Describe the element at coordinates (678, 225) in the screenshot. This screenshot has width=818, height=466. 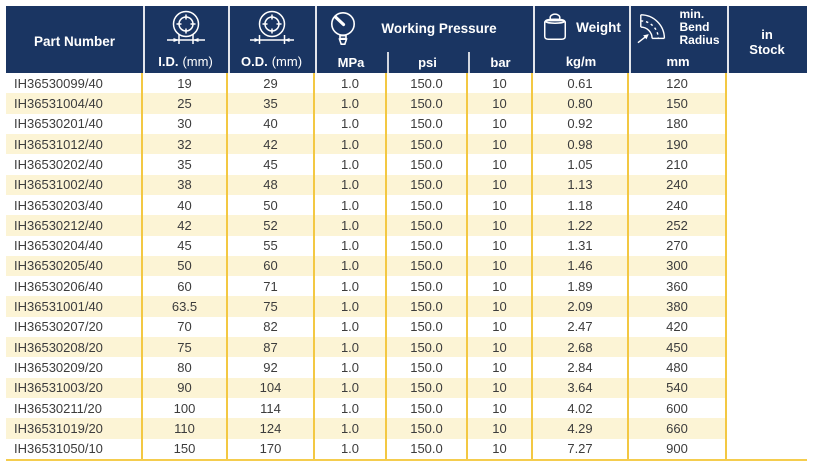
I see `cell-bend-radius: 252` at that location.